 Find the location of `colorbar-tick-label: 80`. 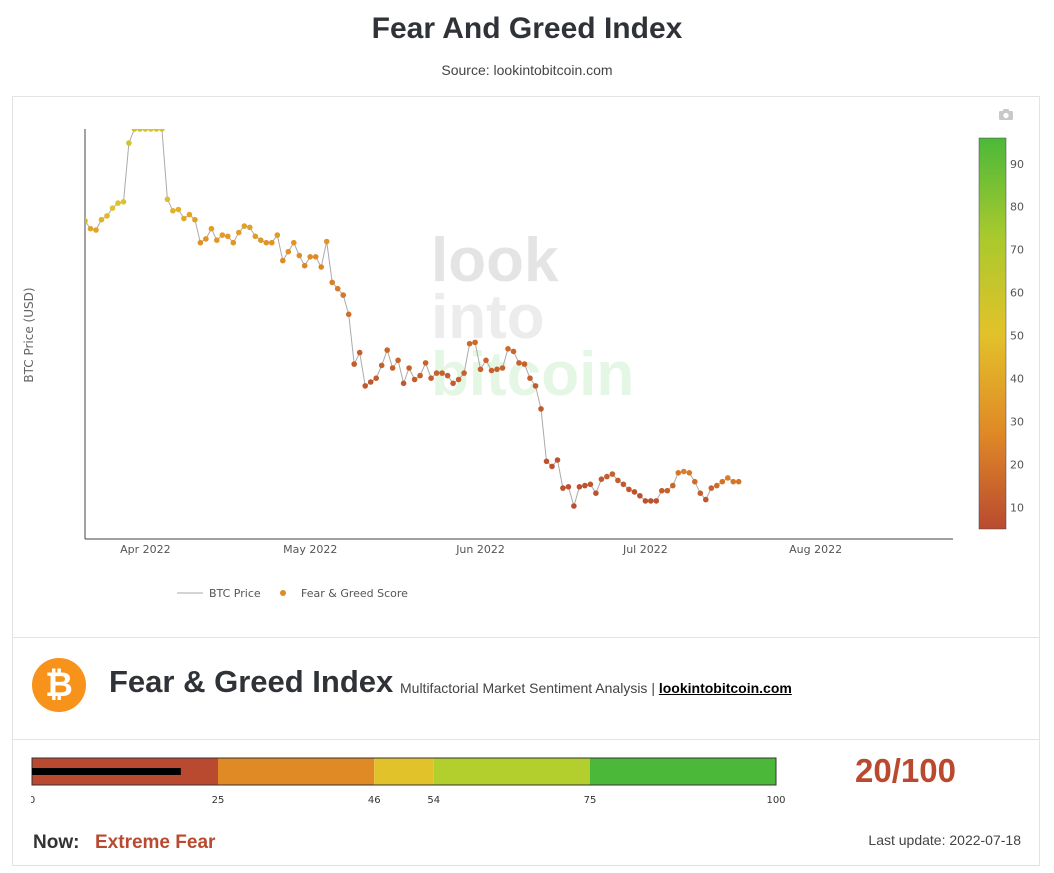

colorbar-tick-label: 80 is located at coordinates (1017, 207).